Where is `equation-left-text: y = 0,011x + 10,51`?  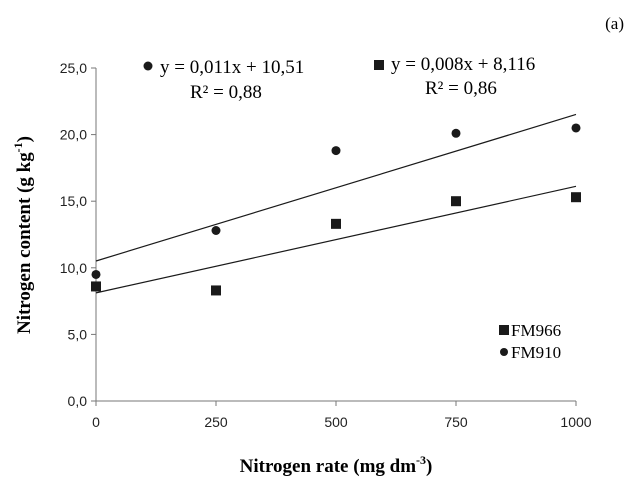 equation-left-text: y = 0,011x + 10,51 is located at coordinates (232, 67).